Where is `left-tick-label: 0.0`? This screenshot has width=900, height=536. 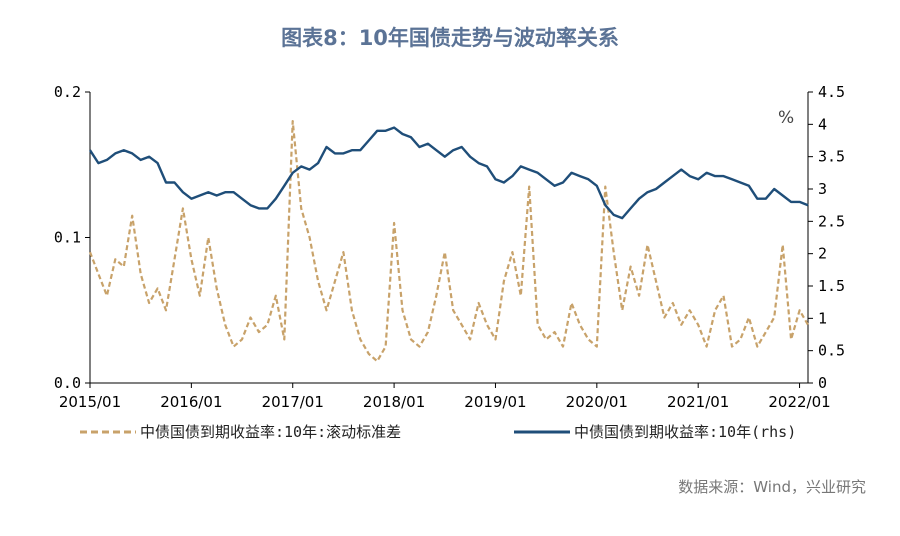 left-tick-label: 0.0 is located at coordinates (67, 383).